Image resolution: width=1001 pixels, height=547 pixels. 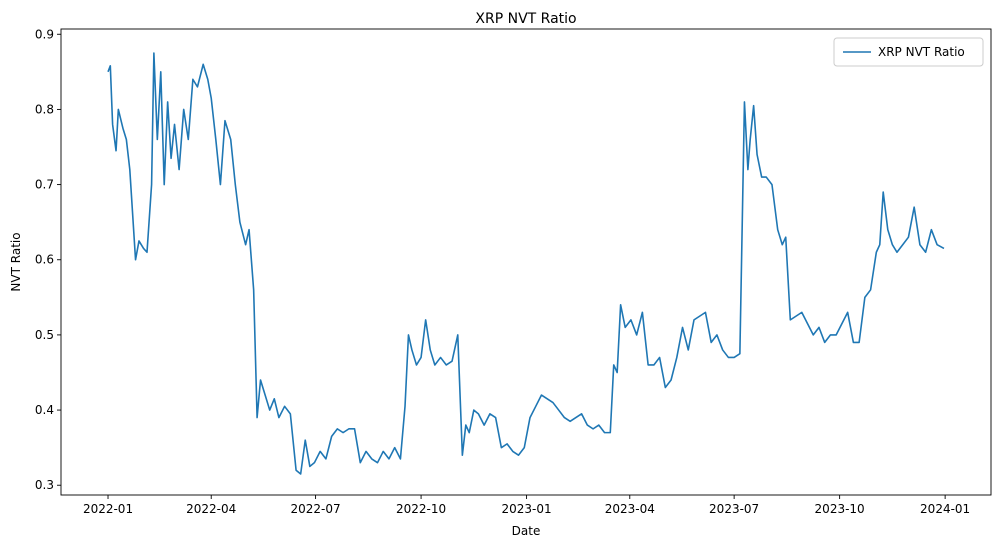 What do you see at coordinates (44, 260) in the screenshot?
I see `y-tick-label: 0.6` at bounding box center [44, 260].